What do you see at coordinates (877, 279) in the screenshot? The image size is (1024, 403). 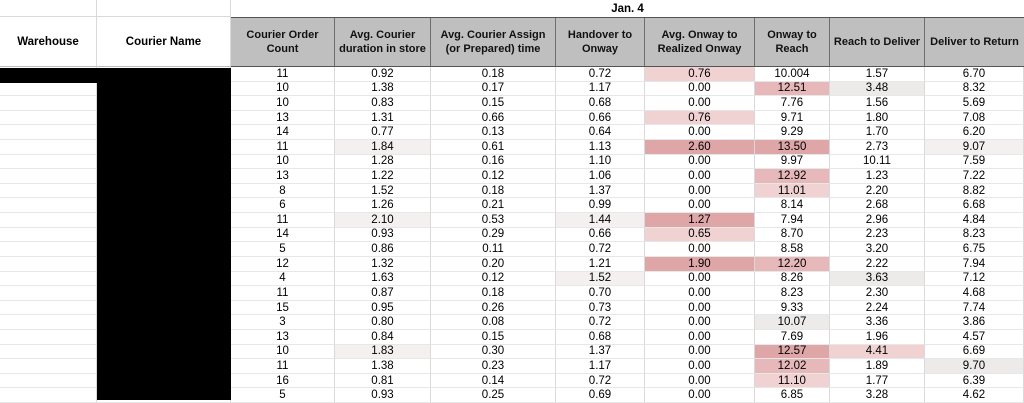 I see `value-cell: 3.63` at bounding box center [877, 279].